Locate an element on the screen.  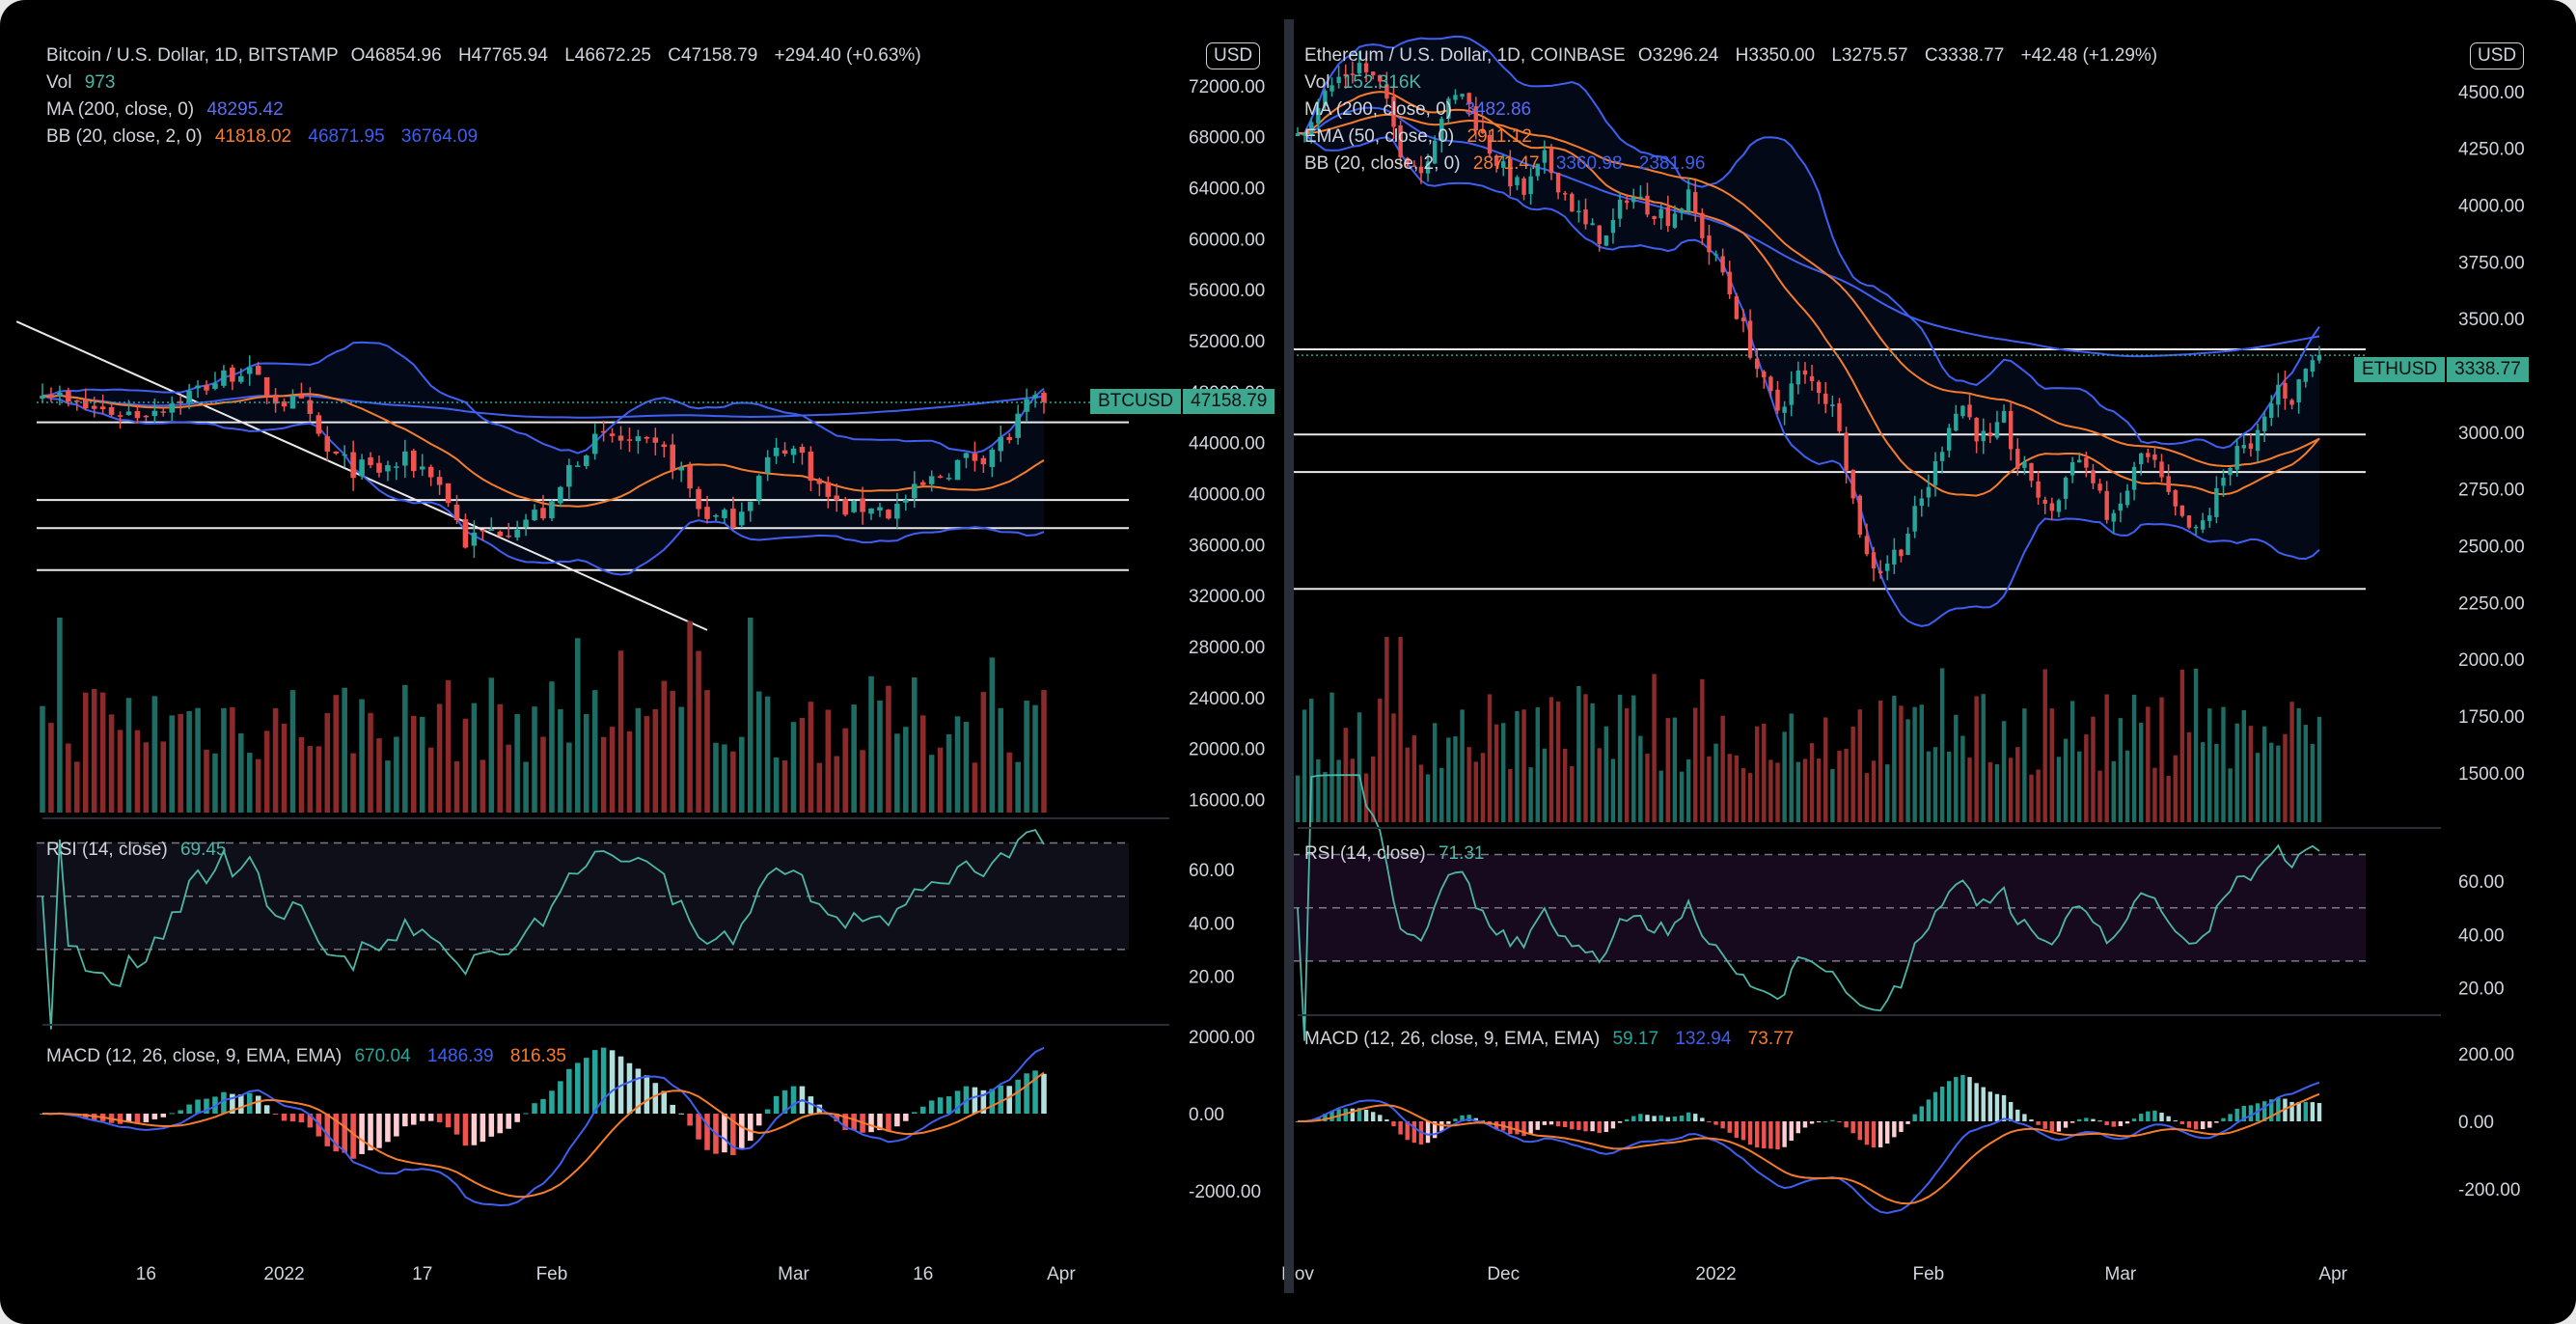
eth-ma-label: MA (200, close, 0) is located at coordinates (1378, 109).